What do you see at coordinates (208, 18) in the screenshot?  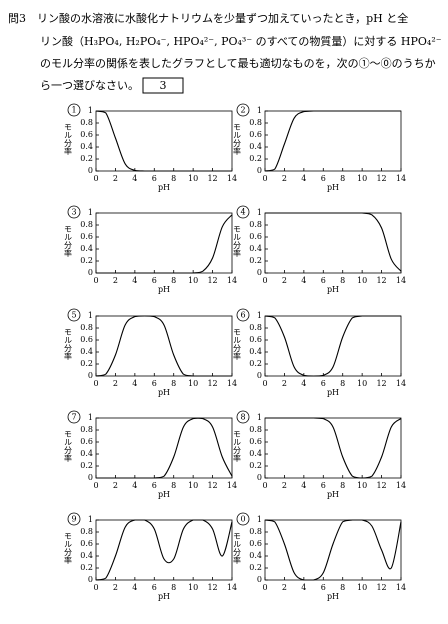 I see `question-line: 問3 リン酸の水溶液に水酸化ナトリウムを少量ずつ加えていったとき，pH と全` at bounding box center [208, 18].